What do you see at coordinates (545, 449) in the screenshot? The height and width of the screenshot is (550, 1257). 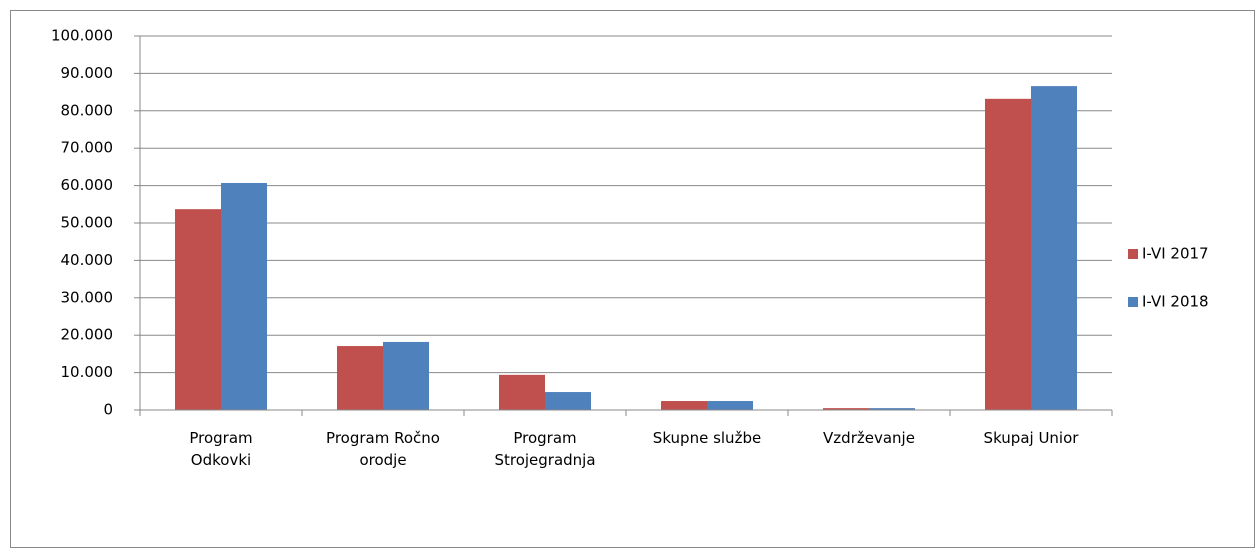 I see `x-tick-label: Program Strojegradnja` at bounding box center [545, 449].